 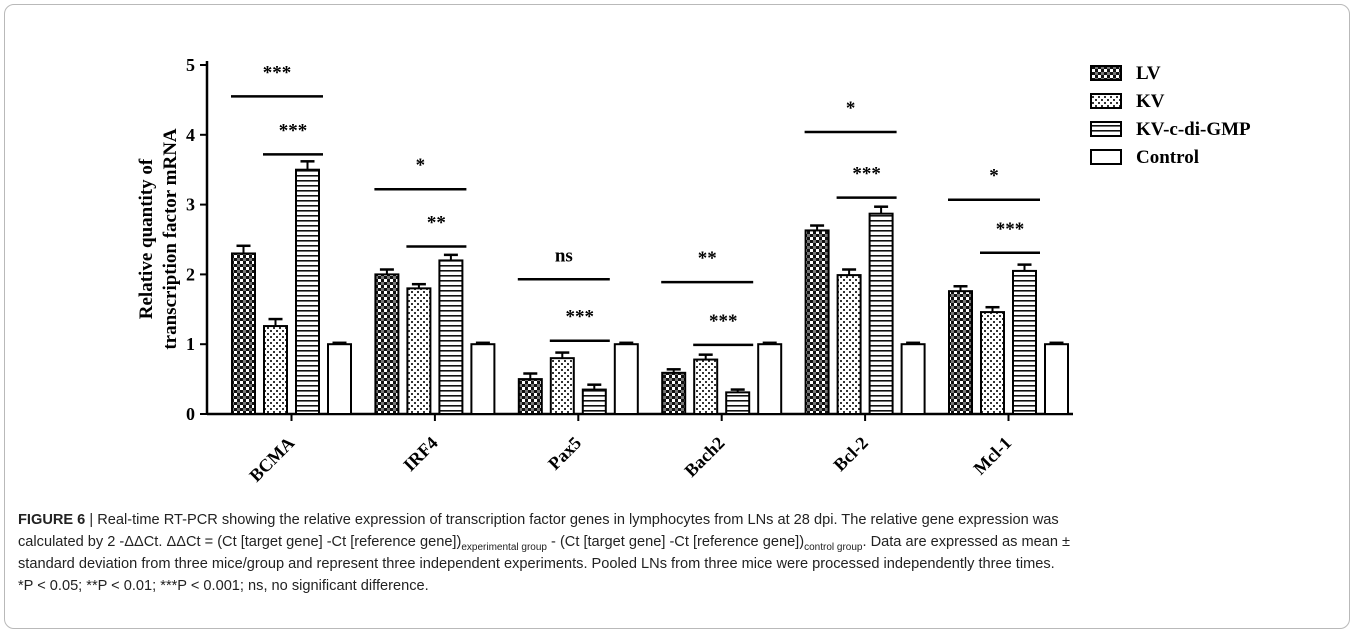 What do you see at coordinates (833, 547) in the screenshot?
I see `caption-subscript-control: control group` at bounding box center [833, 547].